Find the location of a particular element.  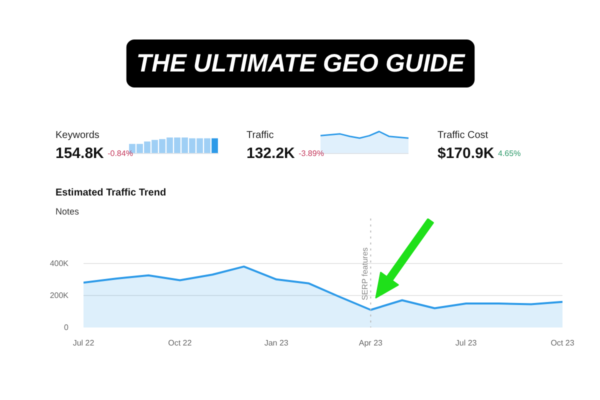

text: Notes is located at coordinates (68, 211).